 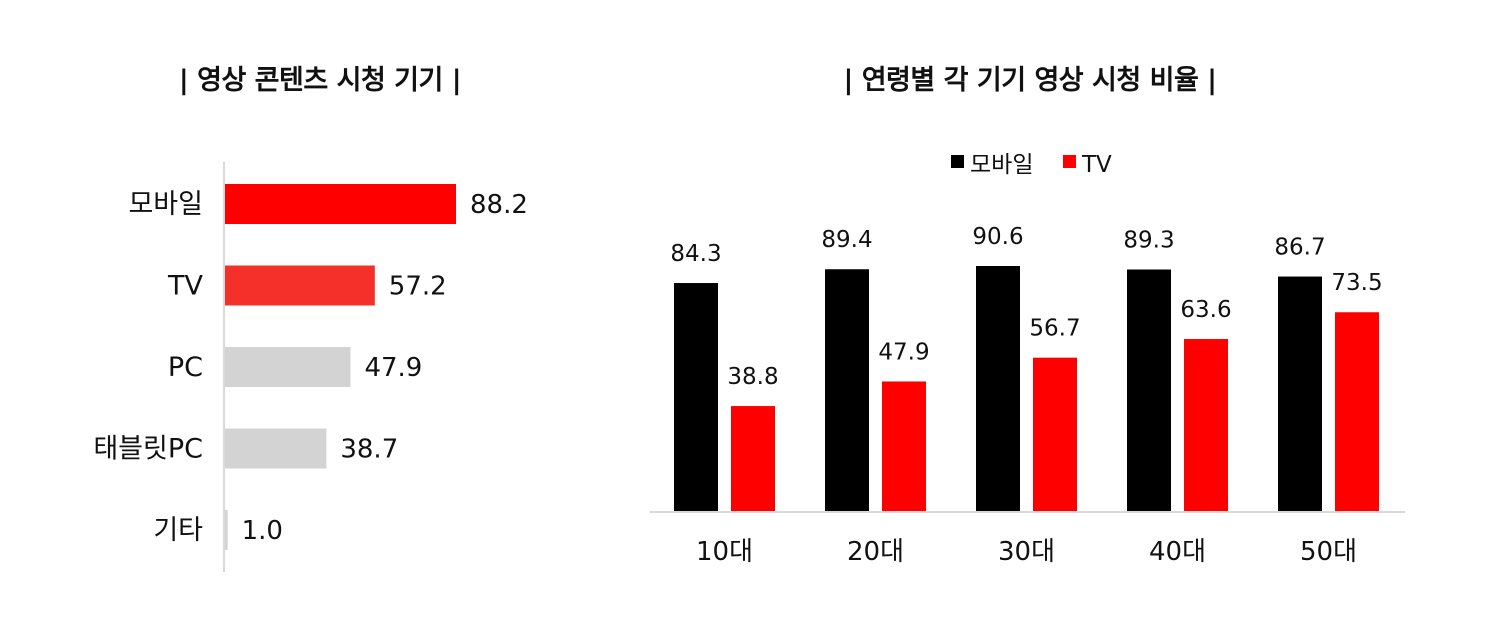 What do you see at coordinates (752, 377) in the screenshot?
I see `data-label: 38.8` at bounding box center [752, 377].